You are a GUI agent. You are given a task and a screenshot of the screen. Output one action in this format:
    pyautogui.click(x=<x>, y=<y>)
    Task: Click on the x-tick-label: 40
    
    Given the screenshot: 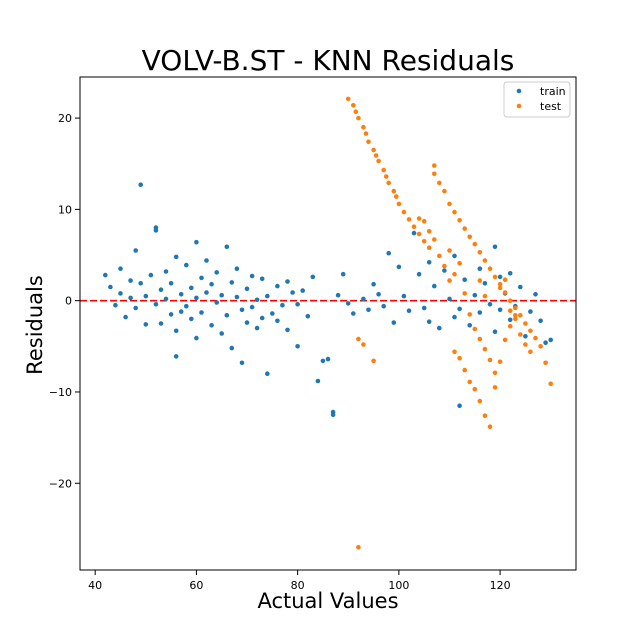 What is the action you would take?
    pyautogui.click(x=95, y=585)
    